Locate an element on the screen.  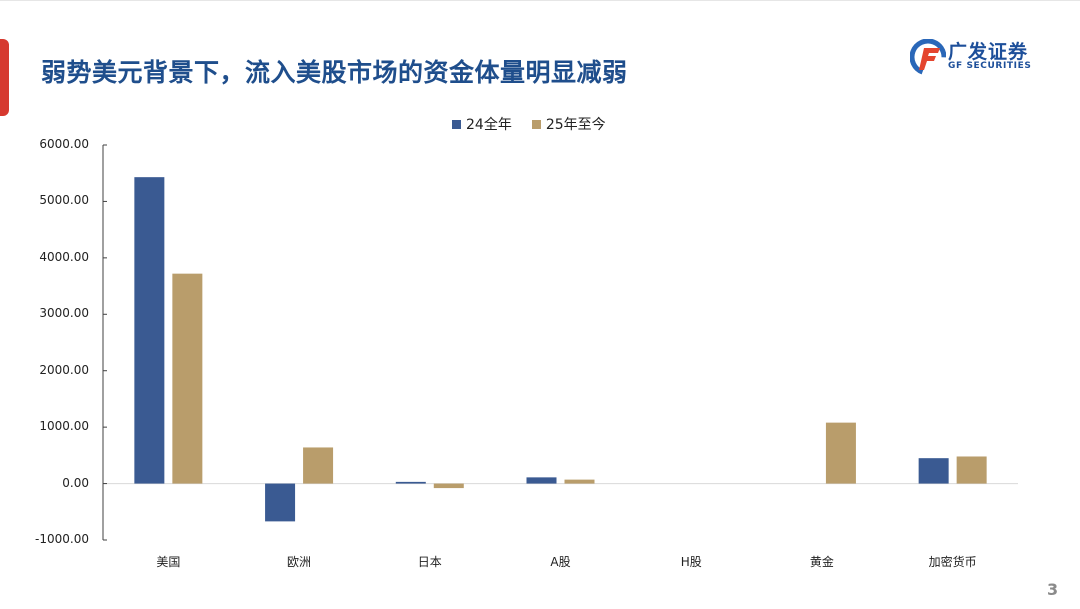
x-category-label: 日本 is located at coordinates (429, 562).